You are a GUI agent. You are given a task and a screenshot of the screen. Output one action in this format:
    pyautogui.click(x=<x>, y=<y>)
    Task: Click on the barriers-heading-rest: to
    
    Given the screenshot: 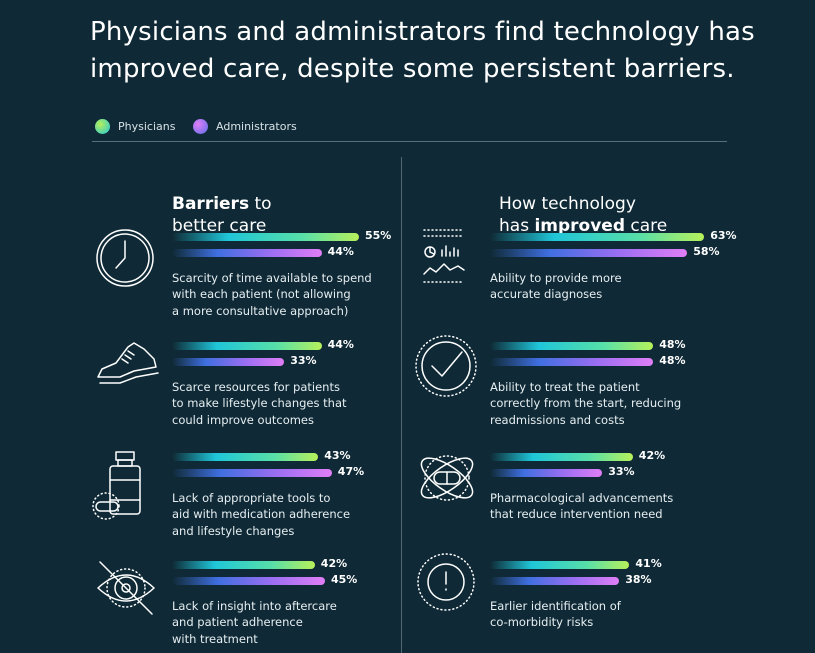 What is the action you would take?
    pyautogui.click(x=260, y=204)
    